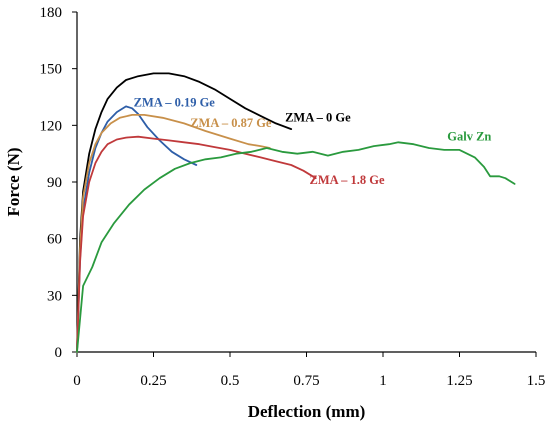  What do you see at coordinates (54, 240) in the screenshot?
I see `y-tick-label: 60` at bounding box center [54, 240].